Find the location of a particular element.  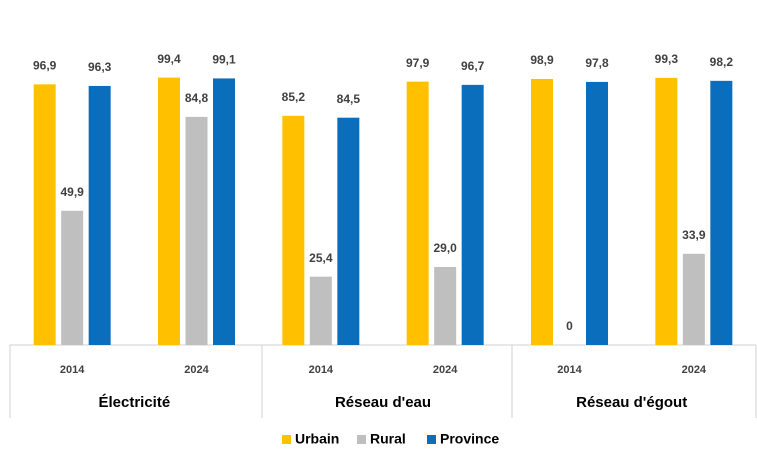

value-label: 85,2 is located at coordinates (294, 97).